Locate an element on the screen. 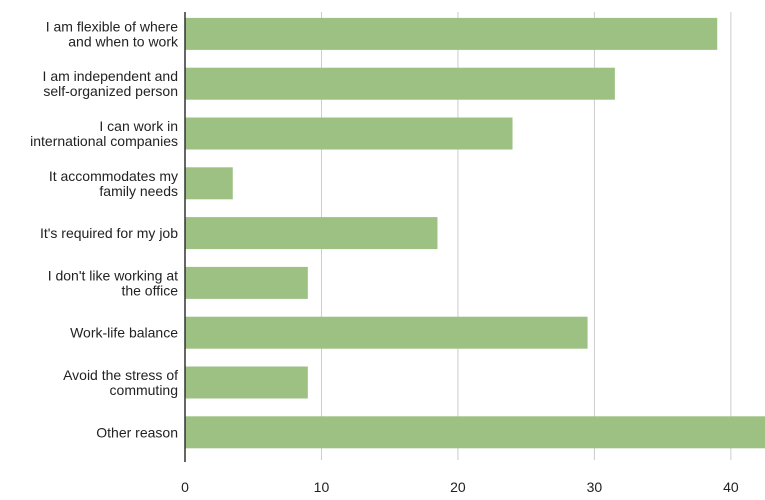  category-label: Work-life balance is located at coordinates (124, 333).